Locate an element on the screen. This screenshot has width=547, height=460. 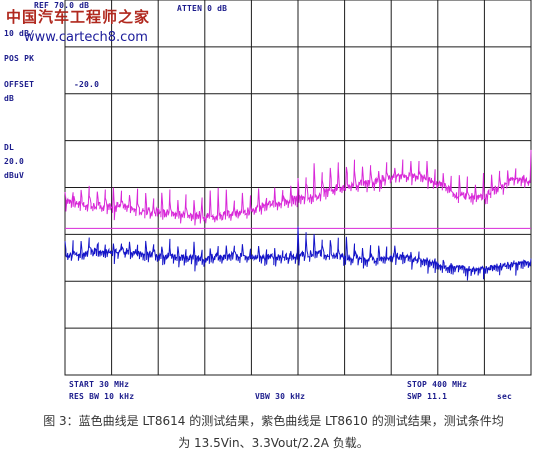
video-bandwidth-label: VBW 30 kHz is located at coordinates (280, 396).